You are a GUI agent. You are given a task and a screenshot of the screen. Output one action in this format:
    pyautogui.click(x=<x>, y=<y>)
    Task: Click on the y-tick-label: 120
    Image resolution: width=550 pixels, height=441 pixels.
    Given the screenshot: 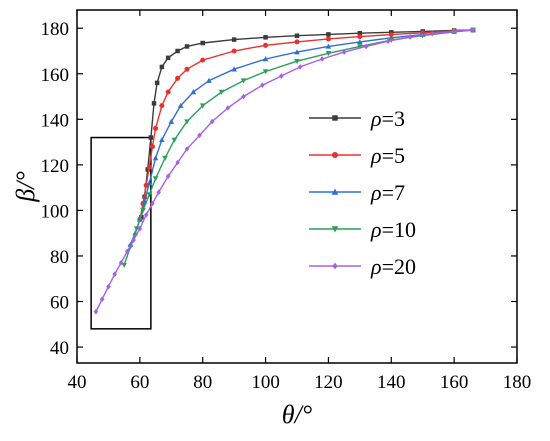 What is the action you would take?
    pyautogui.click(x=55, y=166)
    